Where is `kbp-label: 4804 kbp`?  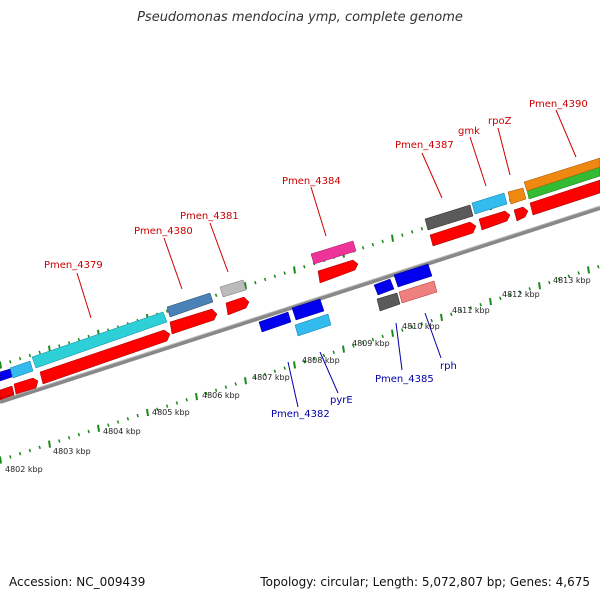 kbp-label: 4804 kbp is located at coordinates (122, 431).